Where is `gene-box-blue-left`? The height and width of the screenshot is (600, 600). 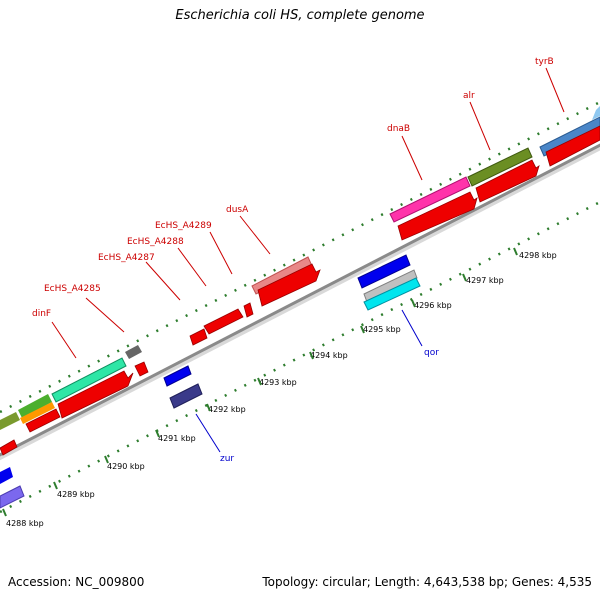 gene-box-blue-left is located at coordinates (6, 475).